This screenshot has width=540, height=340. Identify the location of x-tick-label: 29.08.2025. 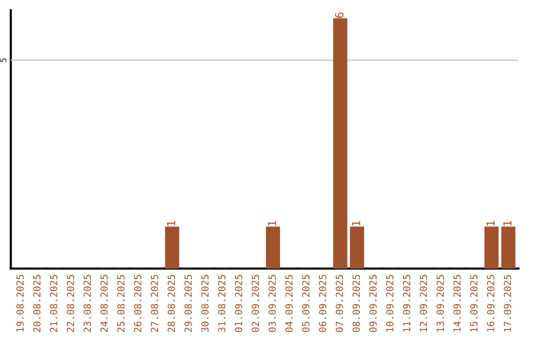
(188, 303).